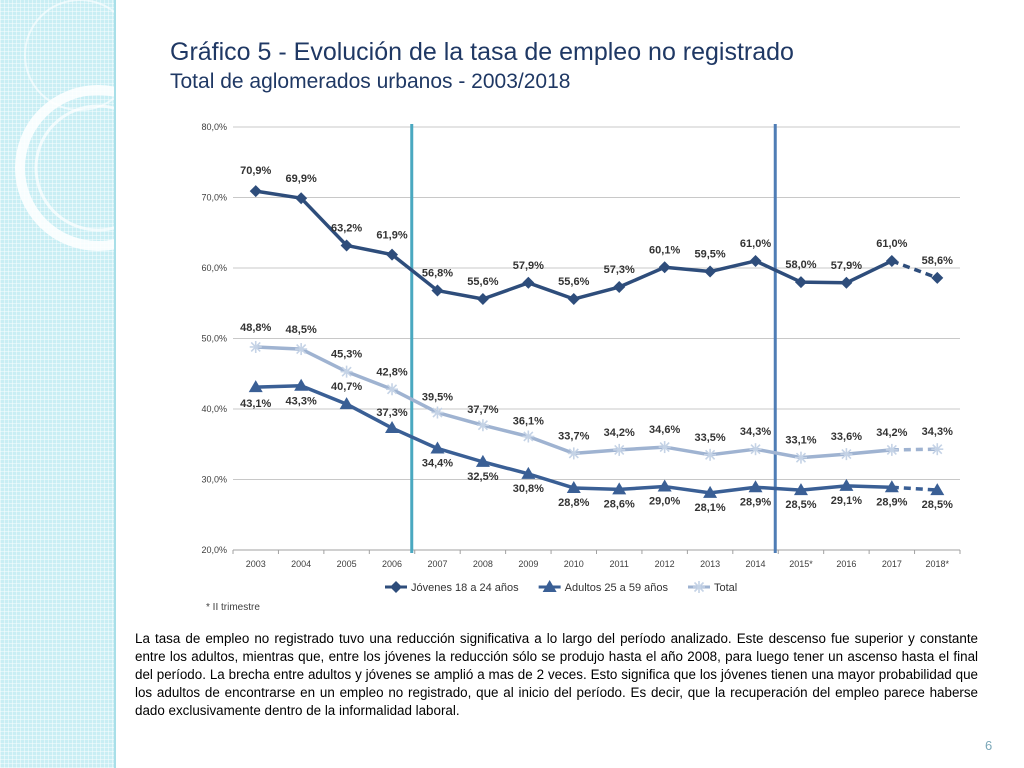 The height and width of the screenshot is (768, 1024). Describe the element at coordinates (214, 268) in the screenshot. I see `y-tick-label: 60,0%` at that location.